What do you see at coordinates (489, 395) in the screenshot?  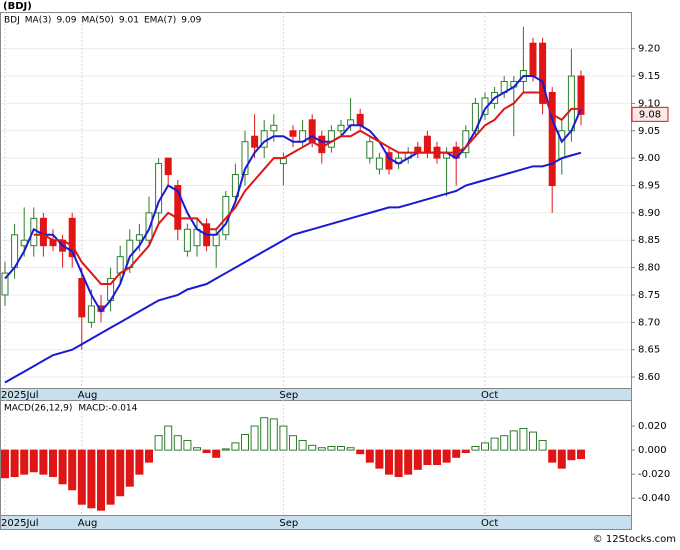 I see `x-tick-label: Oct` at bounding box center [489, 395].